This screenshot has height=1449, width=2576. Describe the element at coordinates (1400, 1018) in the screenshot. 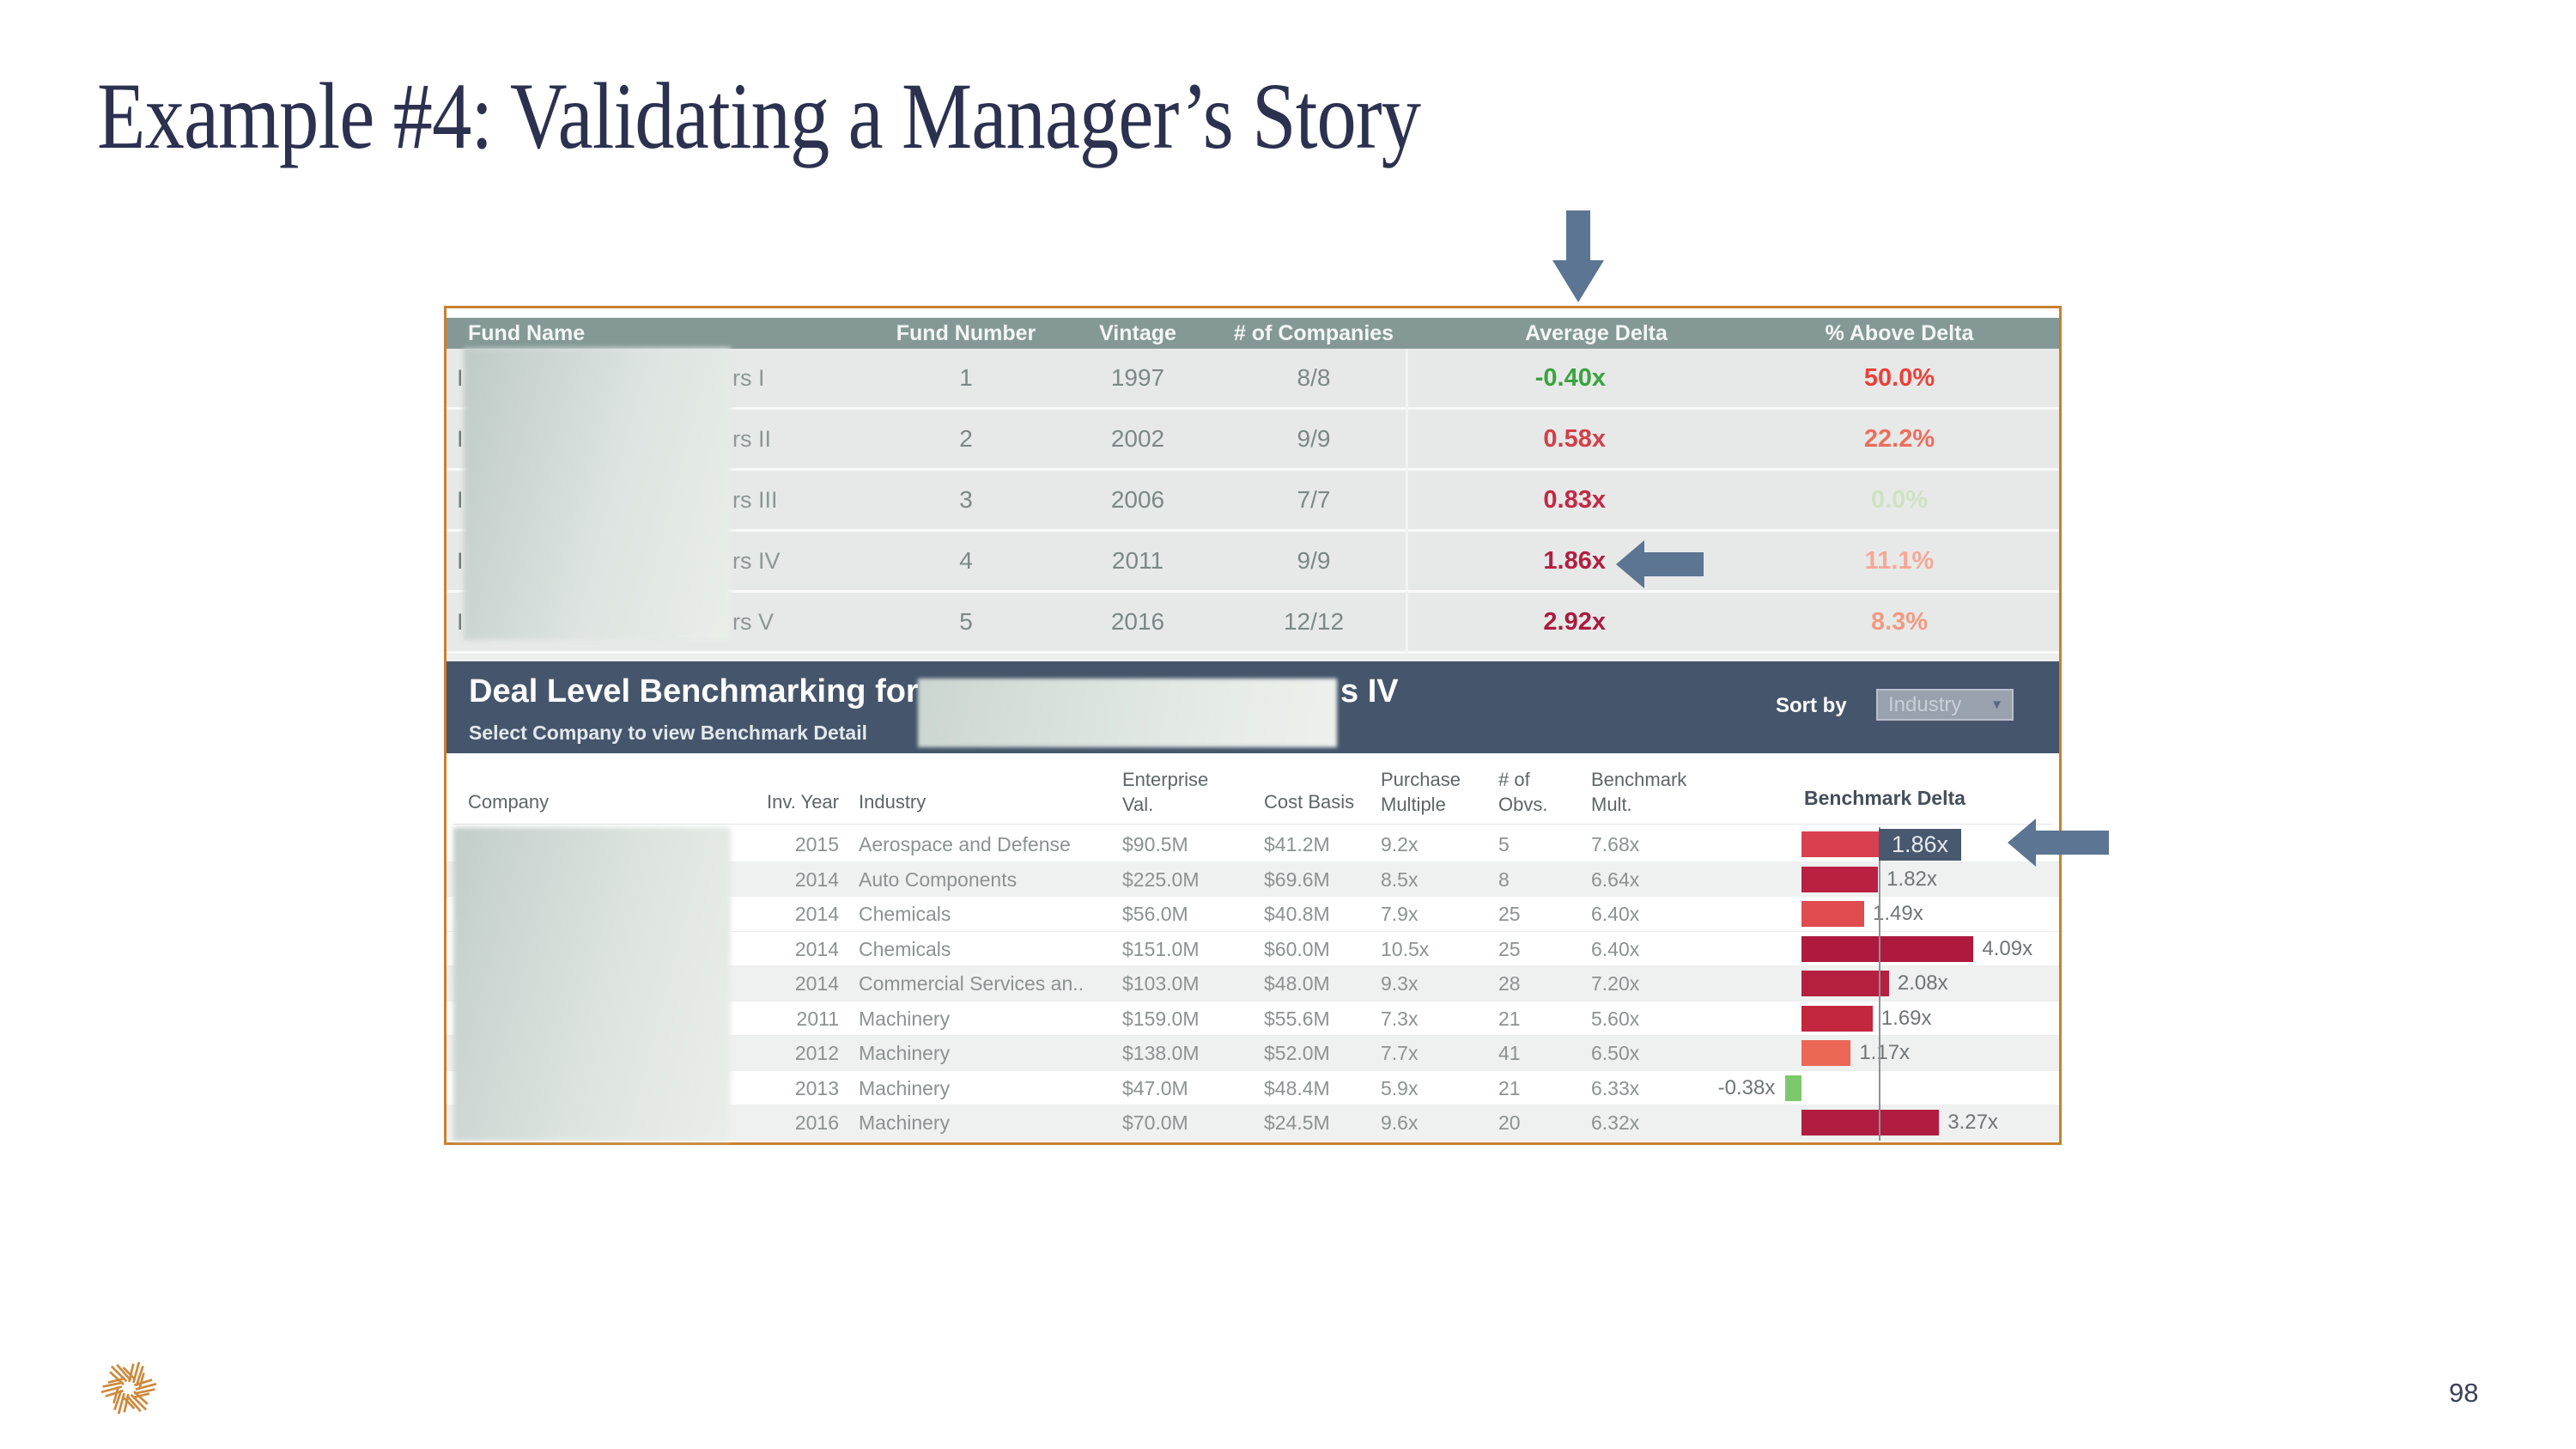

I see `purchase-multiple: 7.3x` at that location.